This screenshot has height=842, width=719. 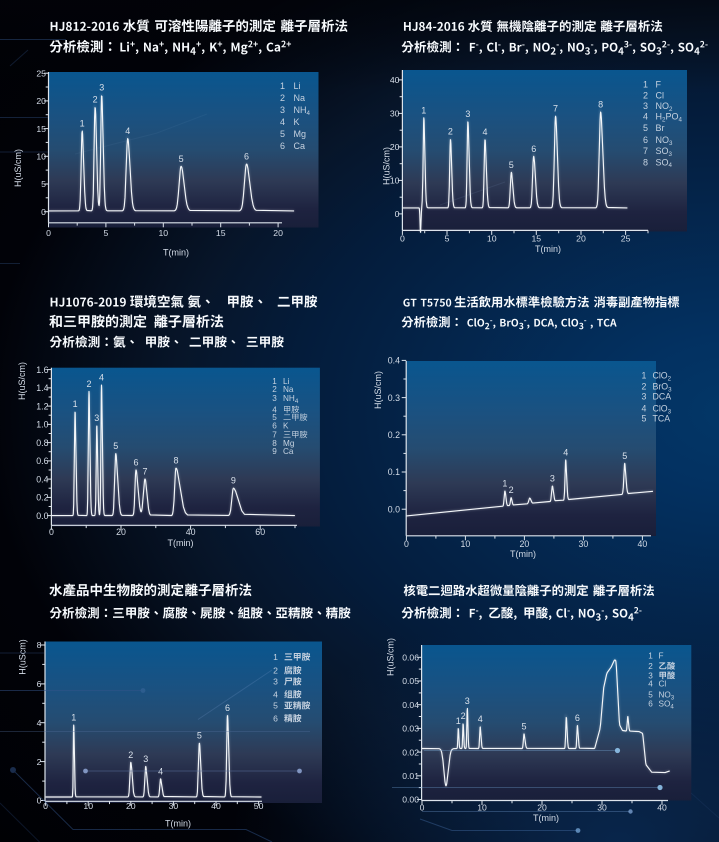 What do you see at coordinates (23, 657) in the screenshot?
I see `svg-text: H(uScm)` at bounding box center [23, 657].